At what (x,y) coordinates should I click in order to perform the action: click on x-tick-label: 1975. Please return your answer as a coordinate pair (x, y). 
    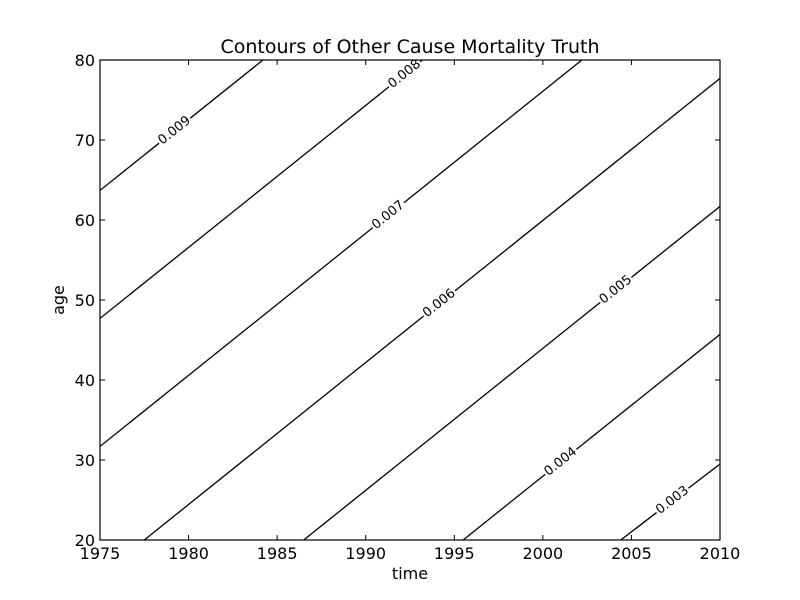
    Looking at the image, I should click on (100, 553).